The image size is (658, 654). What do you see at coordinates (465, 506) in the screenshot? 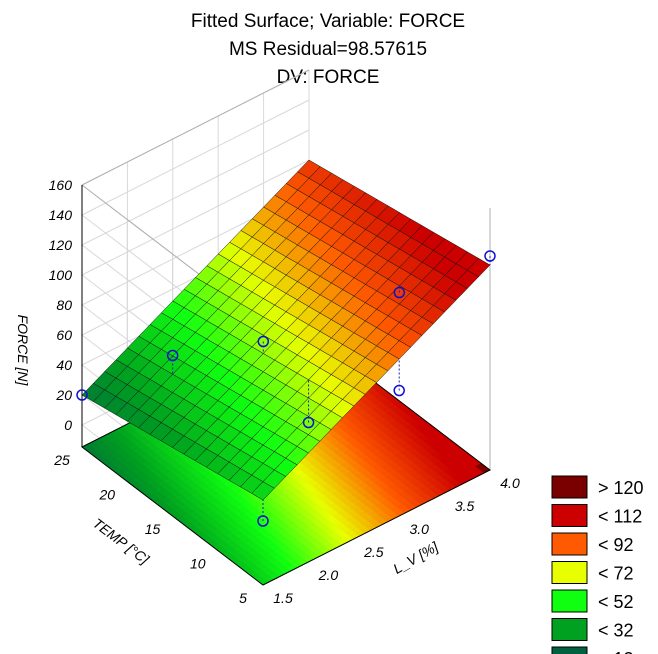
I see `x-tick-label-4: 3.5` at bounding box center [465, 506].